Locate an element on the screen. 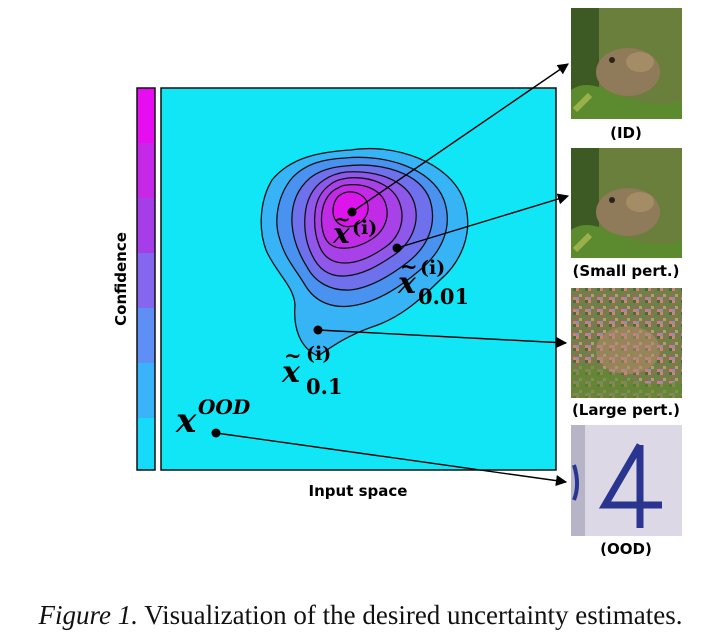 This screenshot has width=721, height=644. colorbar is located at coordinates (146, 279).